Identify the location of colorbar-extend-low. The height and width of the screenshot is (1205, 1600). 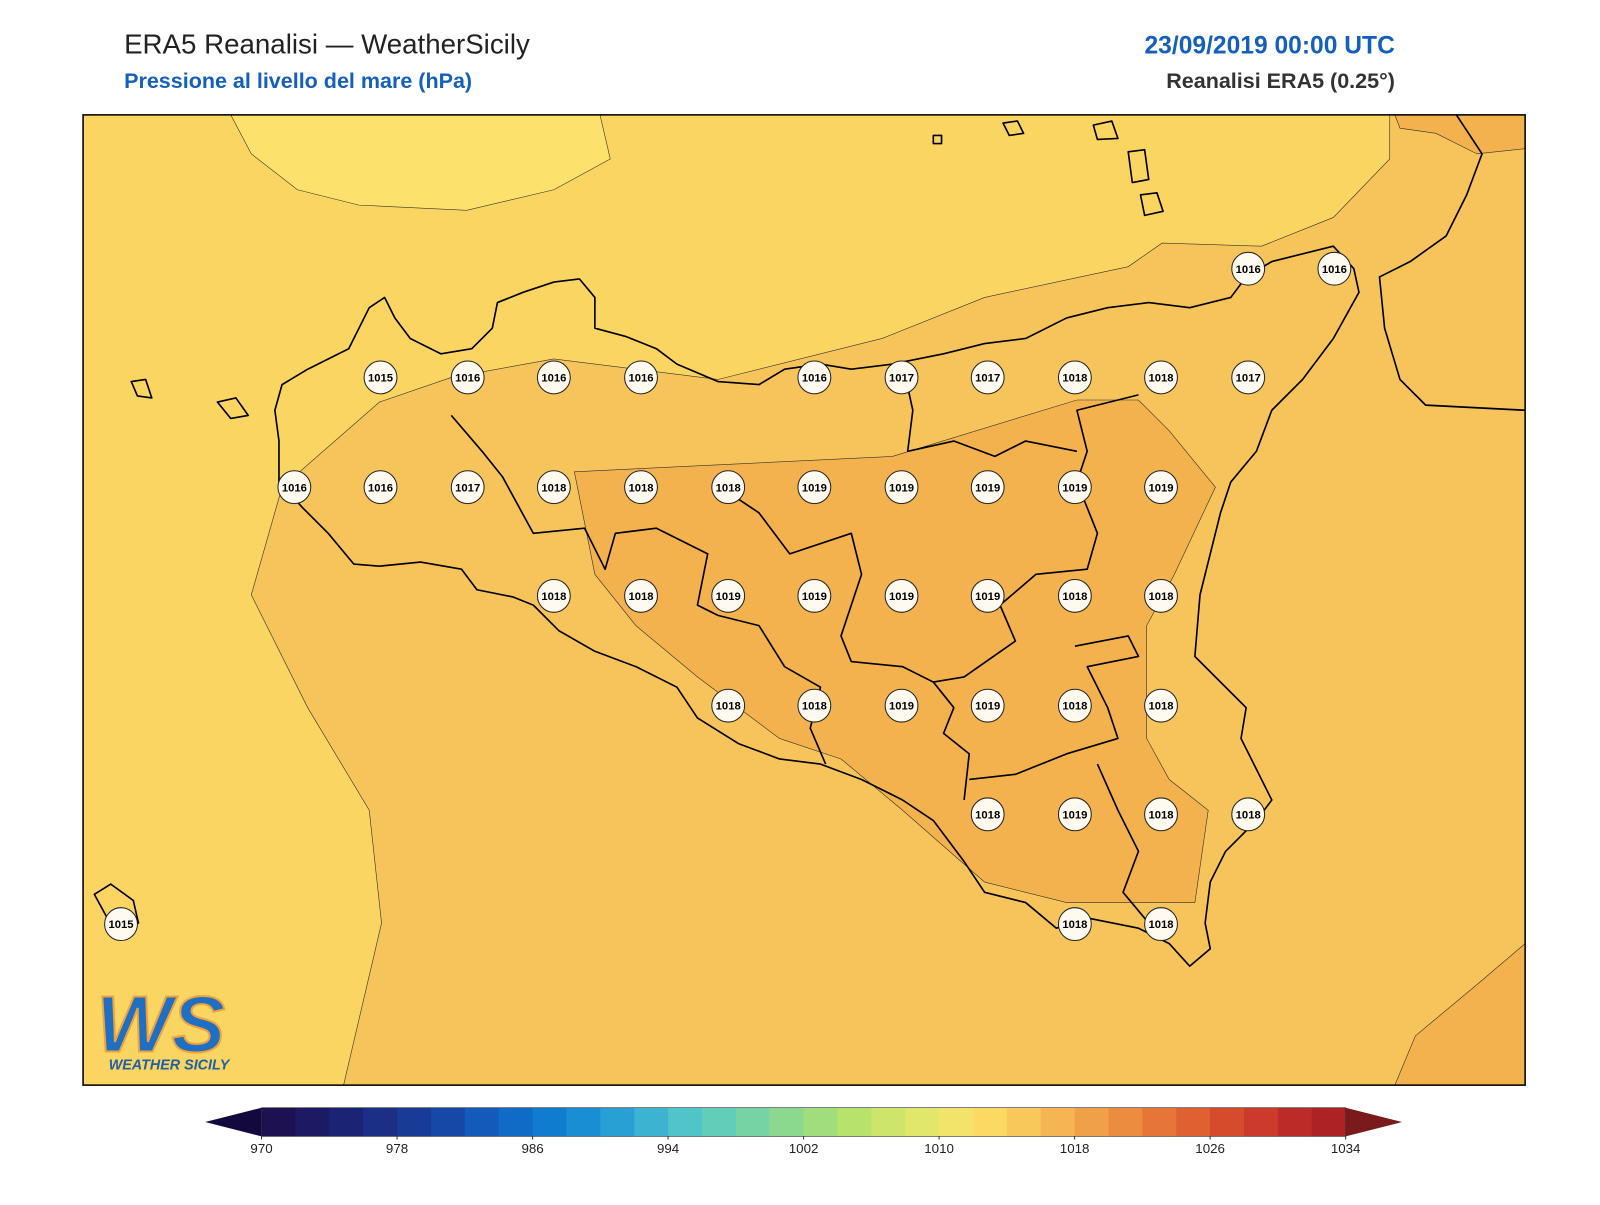
(233, 1122).